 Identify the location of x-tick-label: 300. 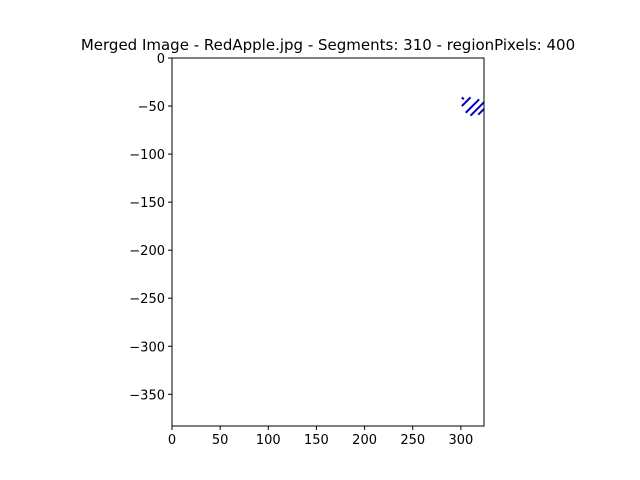
(460, 440).